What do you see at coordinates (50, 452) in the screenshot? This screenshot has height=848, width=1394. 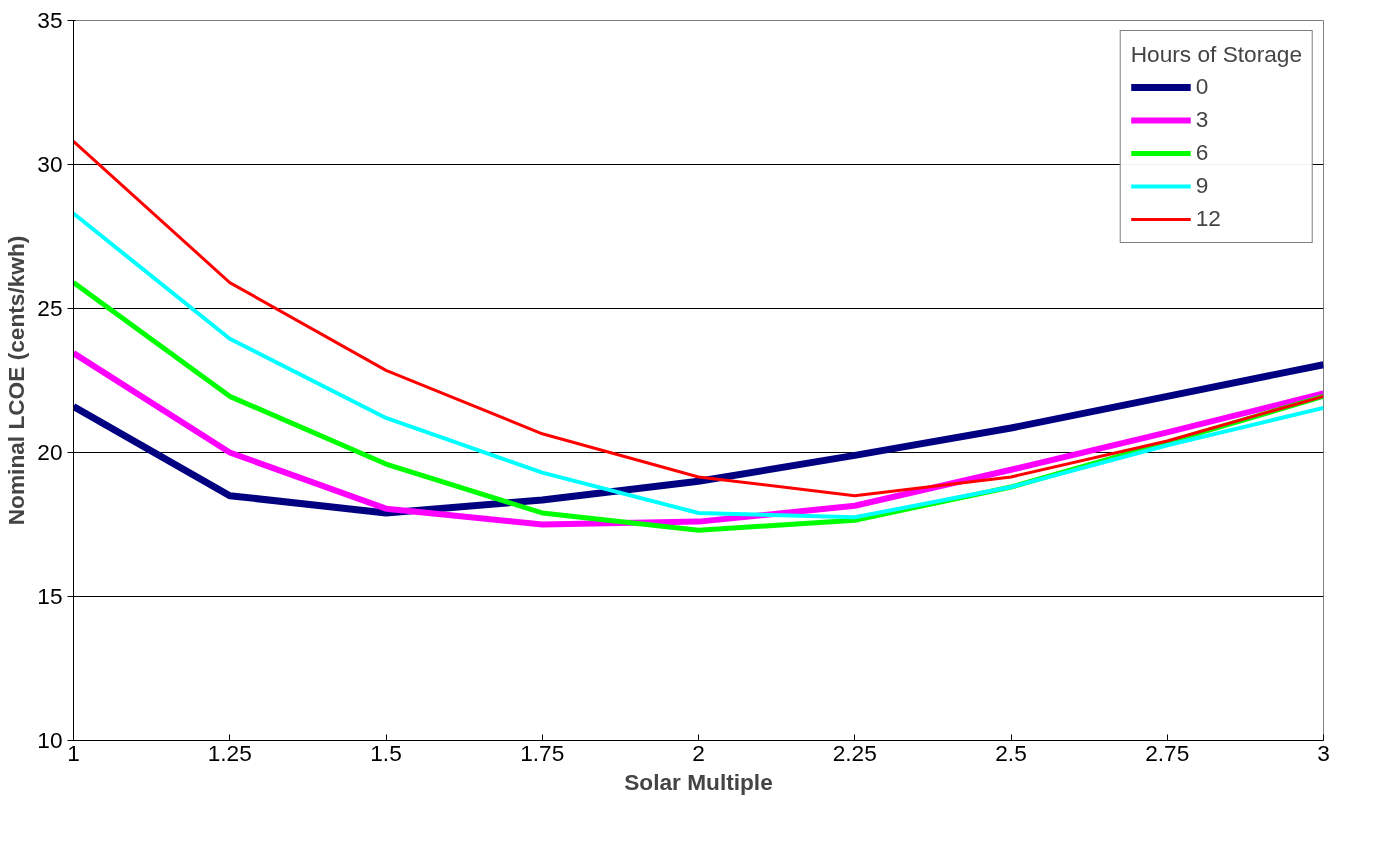 I see `y-tick-label: 20` at bounding box center [50, 452].